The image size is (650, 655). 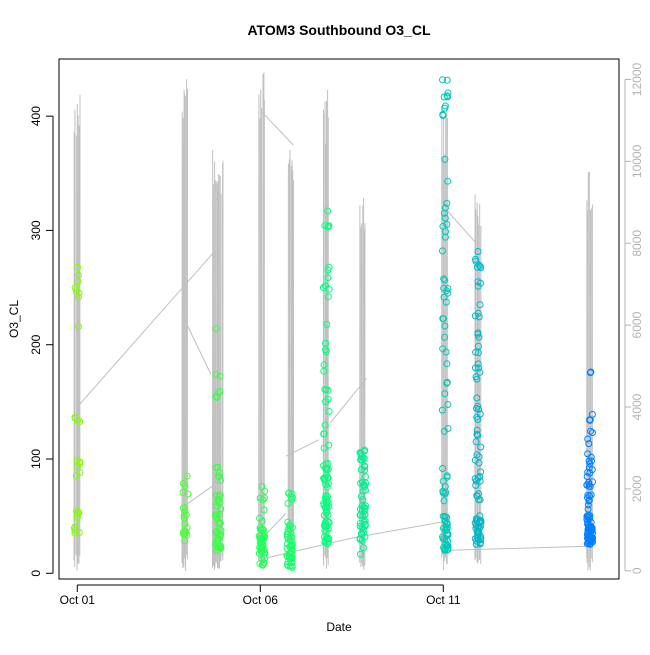 I want to click on y-axis-right: 0 2000 4000 6000 8000 10000 12000, so click(x=634, y=318).